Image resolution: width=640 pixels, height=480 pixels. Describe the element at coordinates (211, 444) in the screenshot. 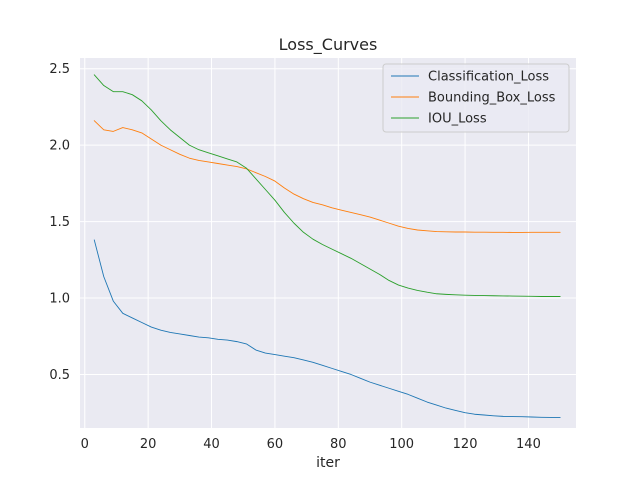

I see `x-tick-label: 40` at that location.